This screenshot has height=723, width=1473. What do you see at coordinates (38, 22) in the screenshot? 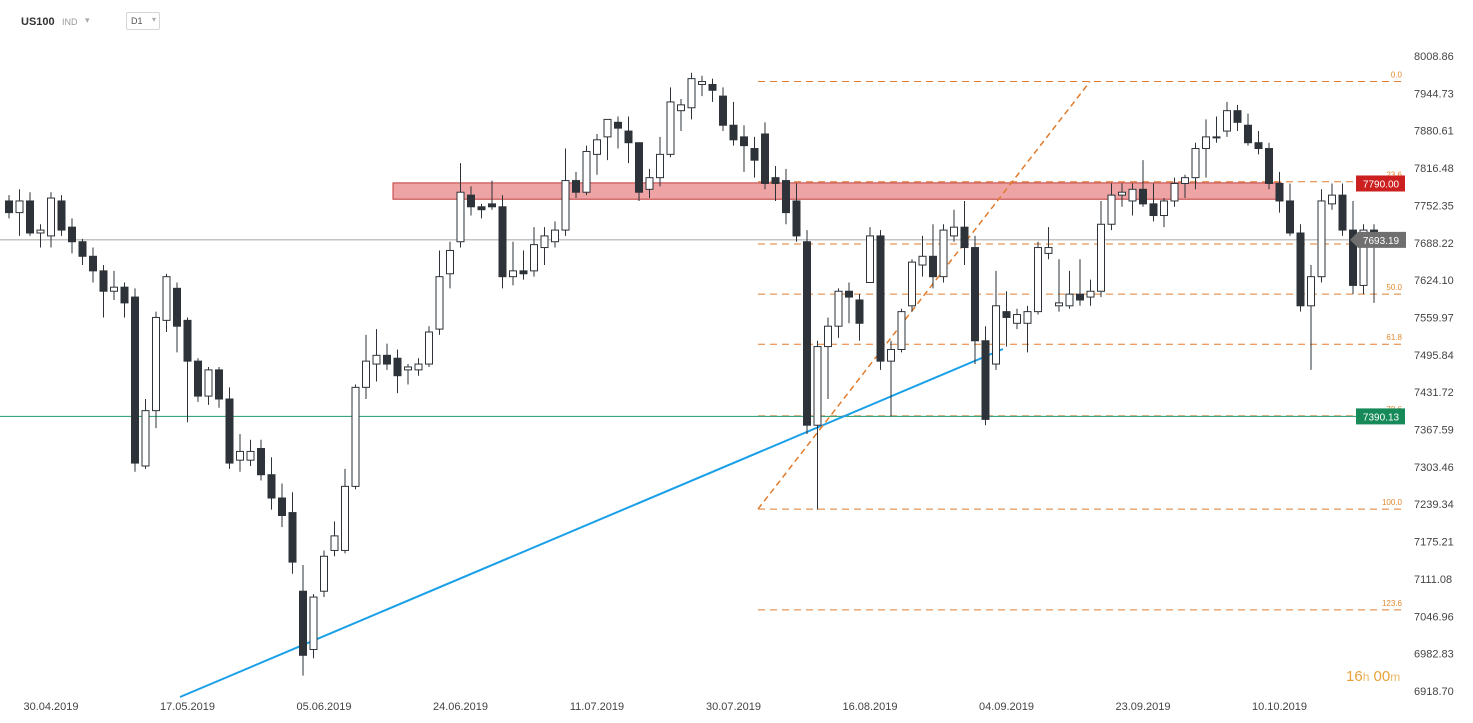
I see `instrument-symbol: US100` at bounding box center [38, 22].